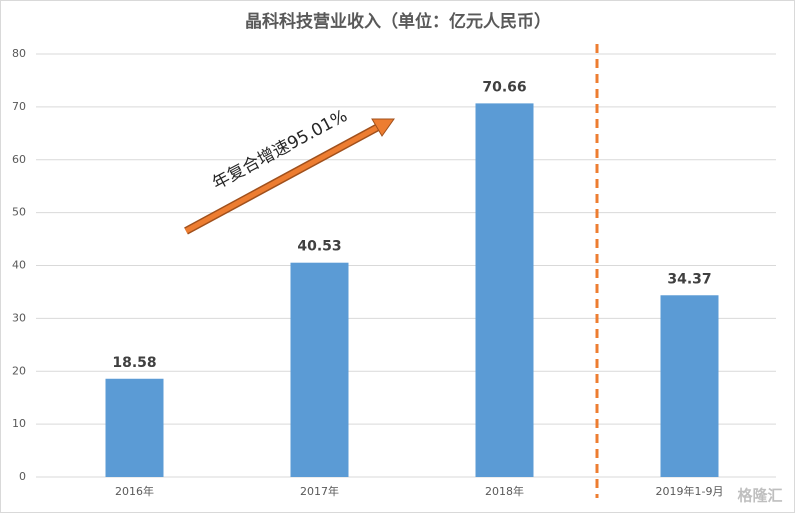 The image size is (795, 513). Describe the element at coordinates (22, 476) in the screenshot. I see `y-tick-label: 0` at that location.